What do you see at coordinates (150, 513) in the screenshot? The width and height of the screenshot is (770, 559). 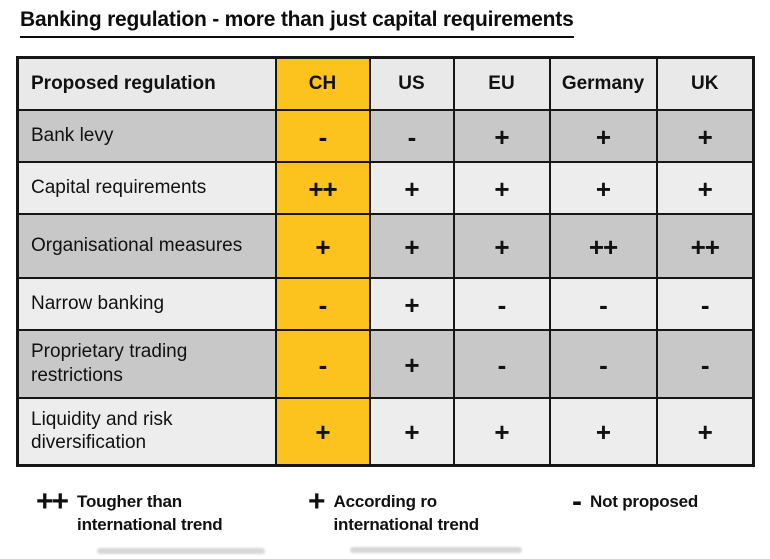 I see `legend-label: Tougher than international trend` at bounding box center [150, 513].